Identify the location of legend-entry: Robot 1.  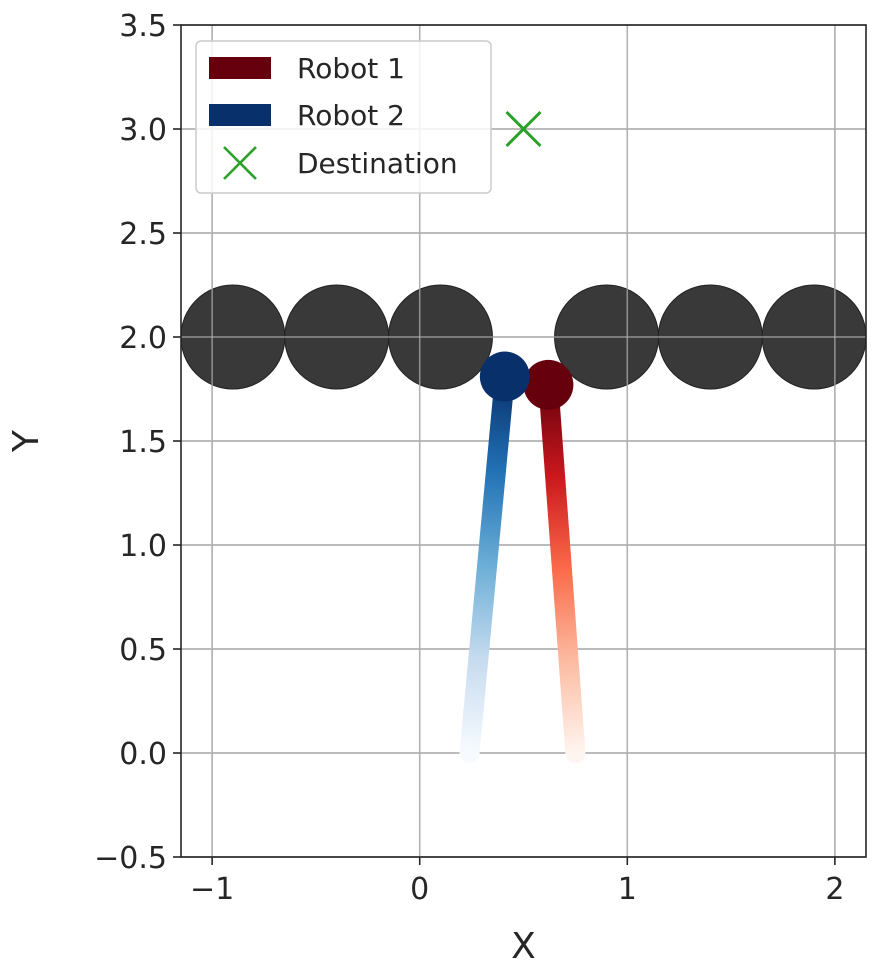
(307, 68).